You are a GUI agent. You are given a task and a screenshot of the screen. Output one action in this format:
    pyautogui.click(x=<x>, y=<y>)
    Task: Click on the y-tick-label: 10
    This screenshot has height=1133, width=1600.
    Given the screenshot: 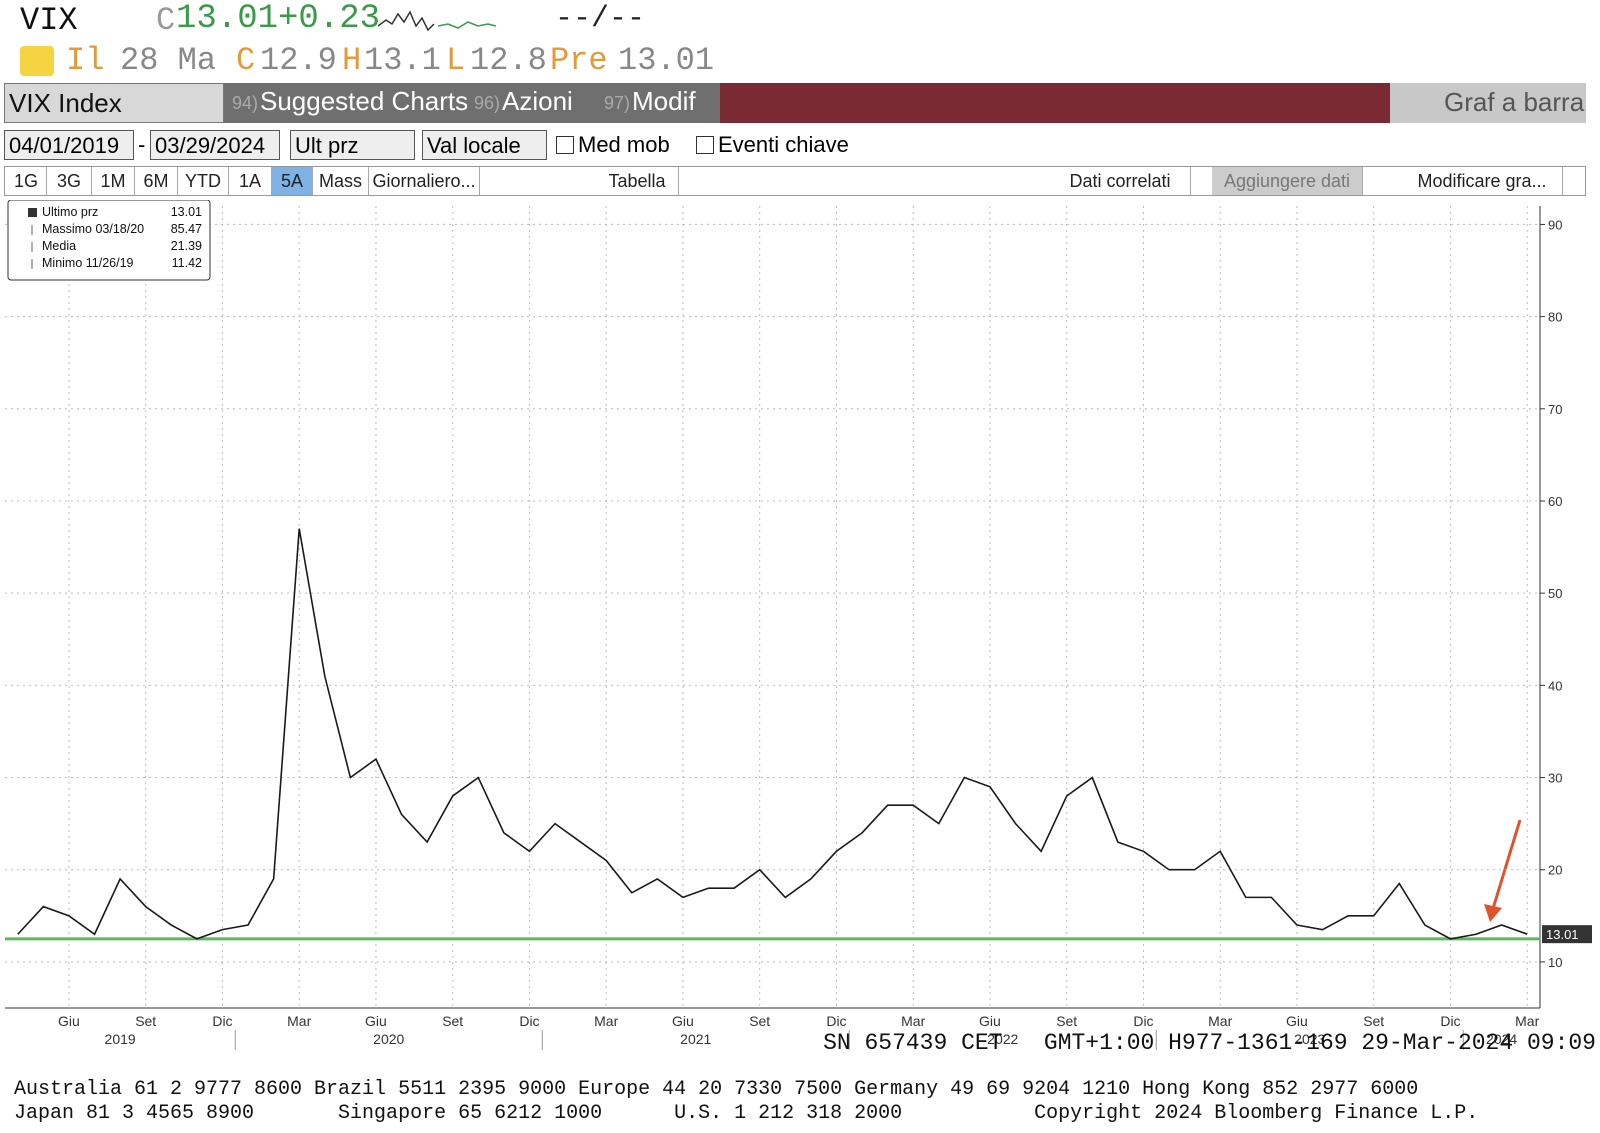 What is the action you would take?
    pyautogui.click(x=1555, y=962)
    